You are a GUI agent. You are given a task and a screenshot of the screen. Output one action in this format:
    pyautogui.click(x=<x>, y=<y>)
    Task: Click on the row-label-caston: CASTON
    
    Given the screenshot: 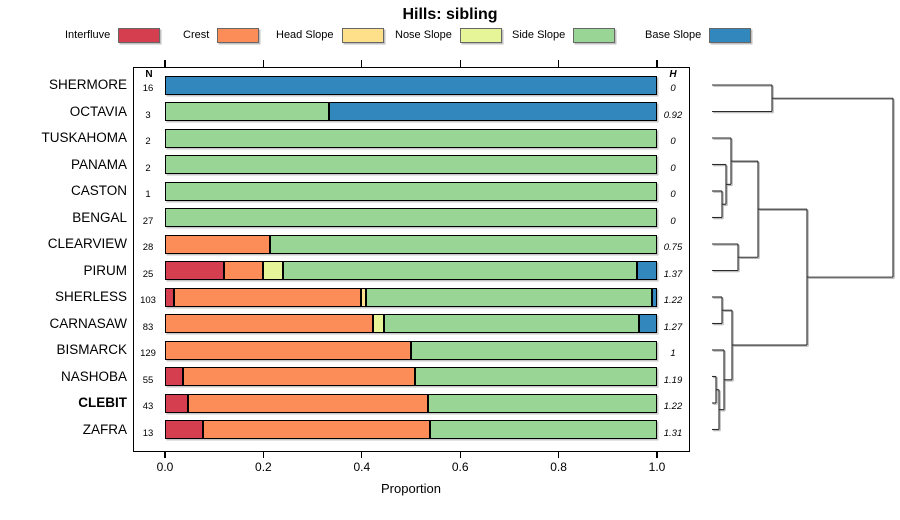 What is the action you would take?
    pyautogui.click(x=98, y=190)
    